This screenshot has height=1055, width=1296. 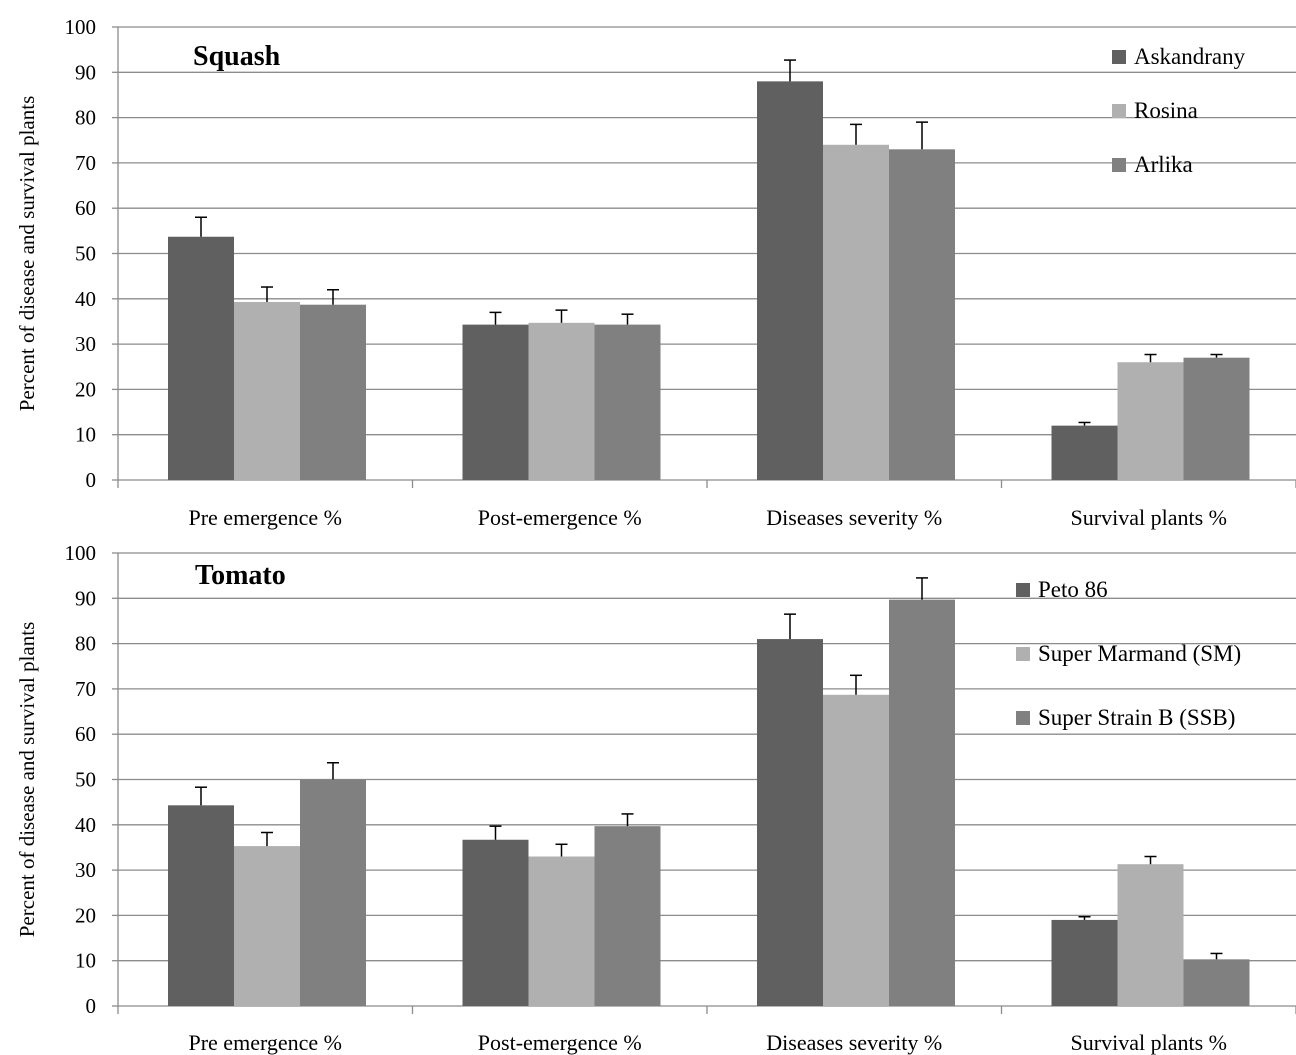 I want to click on panel-title: Tomato, so click(x=240, y=575).